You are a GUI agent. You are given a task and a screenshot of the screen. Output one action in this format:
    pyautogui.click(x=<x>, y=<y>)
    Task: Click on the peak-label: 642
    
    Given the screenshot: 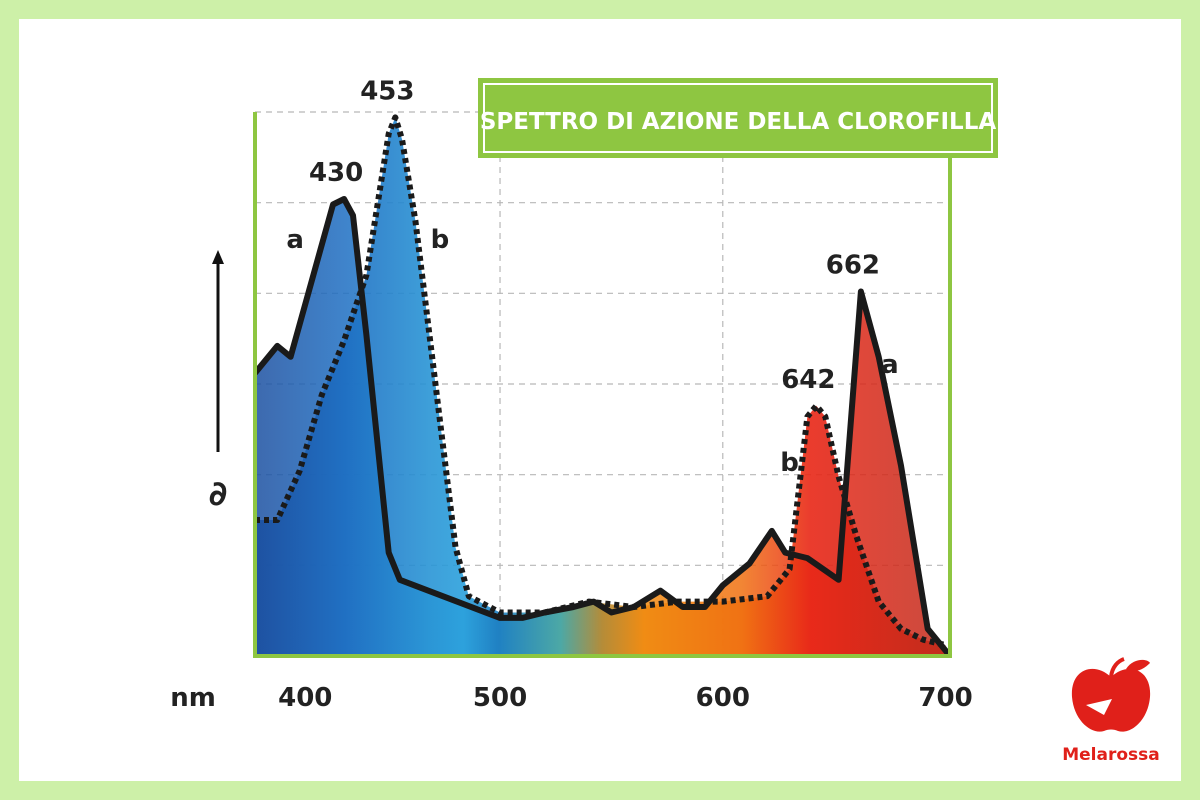 What is the action you would take?
    pyautogui.click(x=808, y=380)
    